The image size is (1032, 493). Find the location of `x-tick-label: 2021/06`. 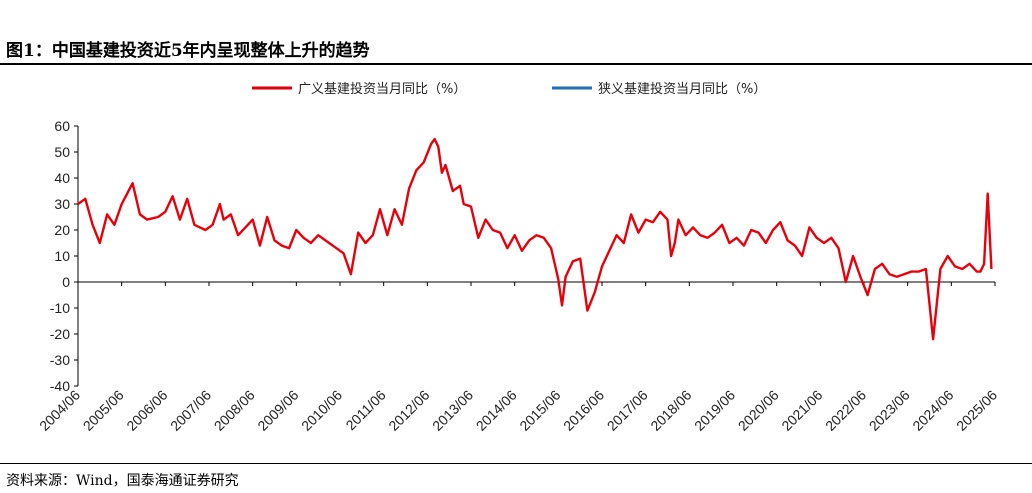

x-tick-label: 2021/06 is located at coordinates (801, 410).